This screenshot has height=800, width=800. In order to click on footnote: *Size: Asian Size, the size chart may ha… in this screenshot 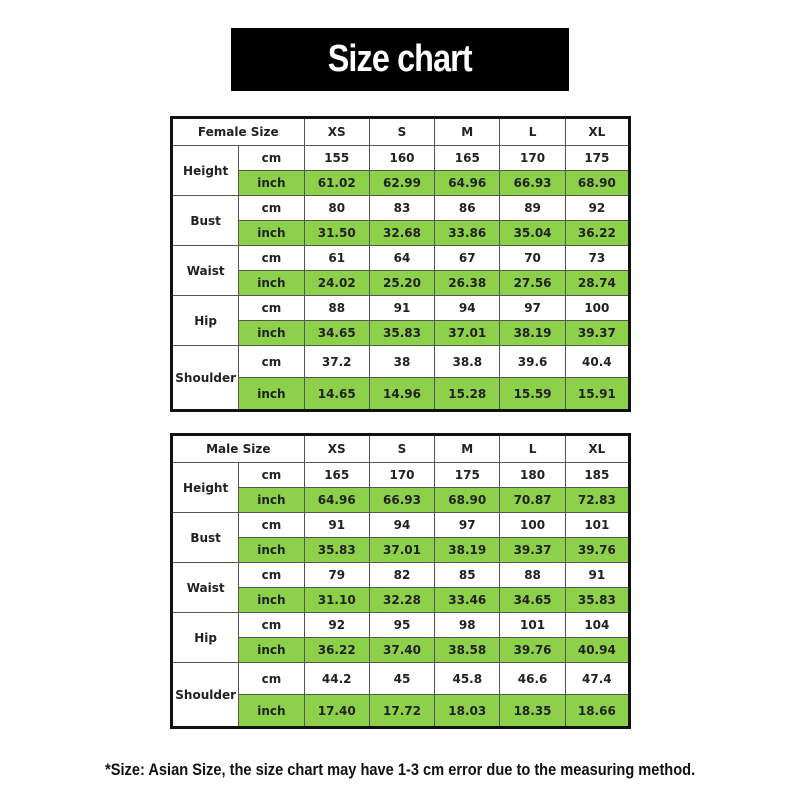, I will do `click(400, 770)`.